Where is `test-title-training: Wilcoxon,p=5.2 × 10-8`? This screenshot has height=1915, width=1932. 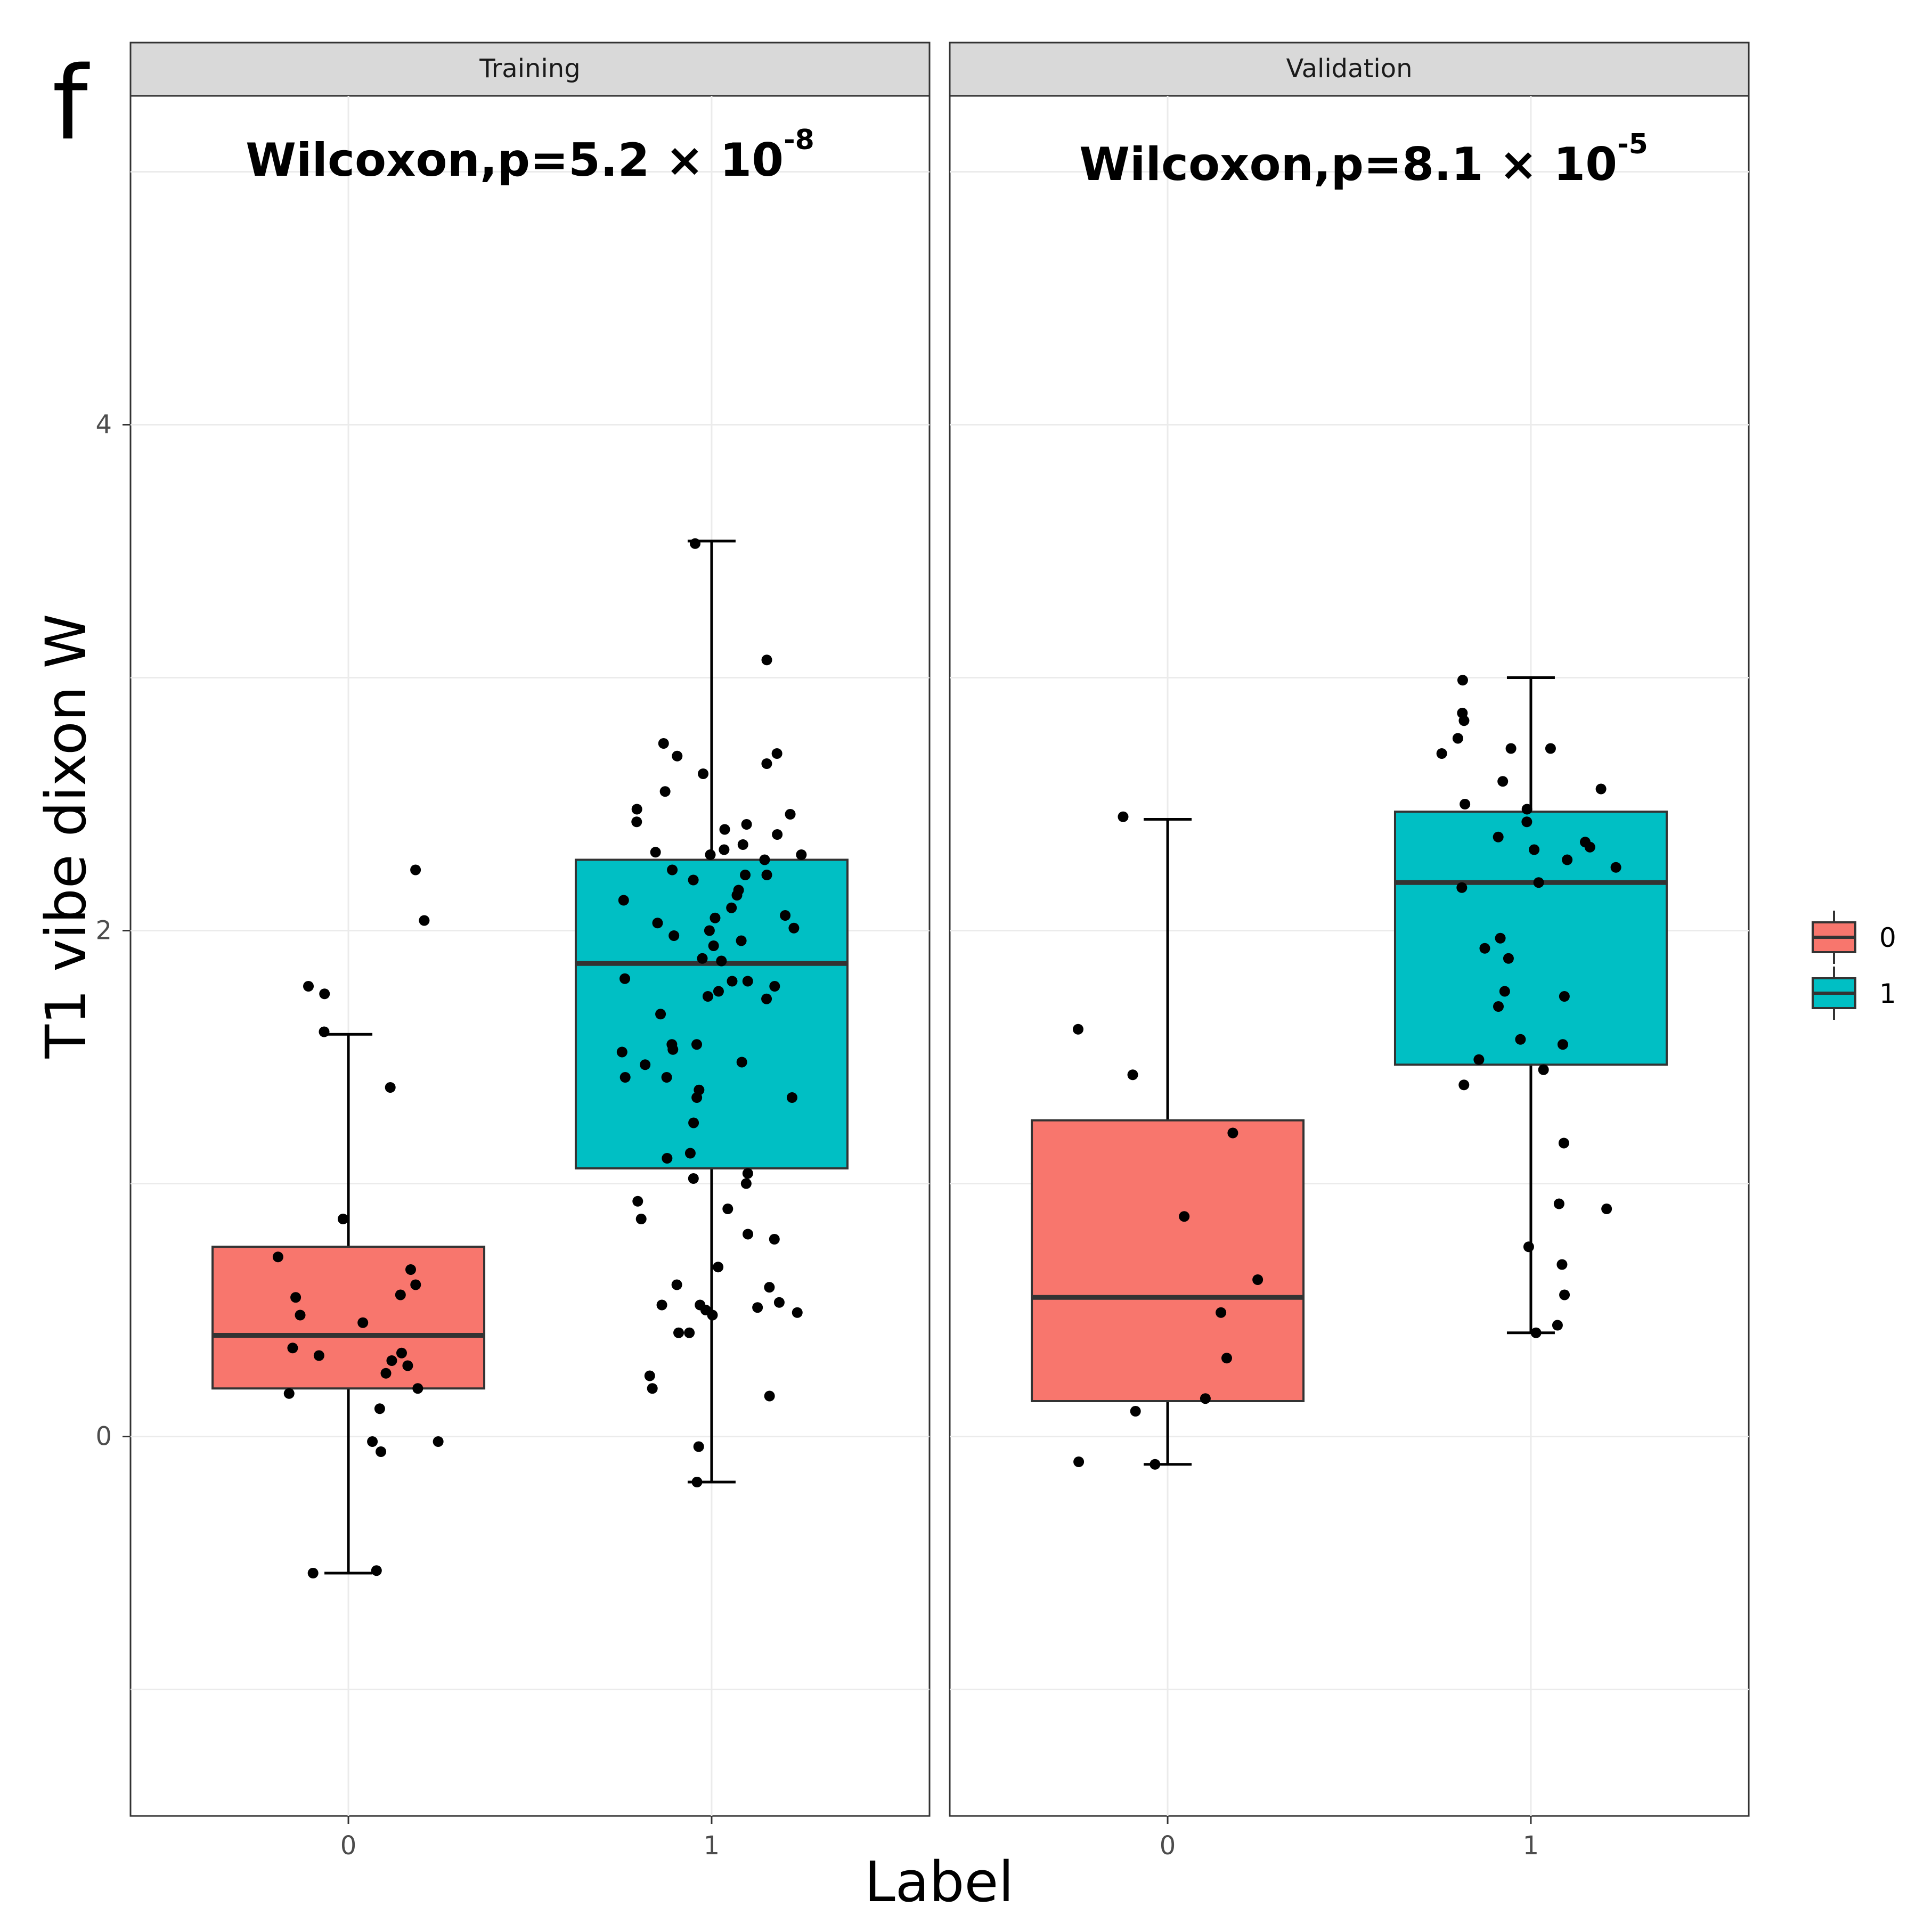 test-title-training: Wilcoxon,p=5.2 × 10-8 is located at coordinates (530, 155).